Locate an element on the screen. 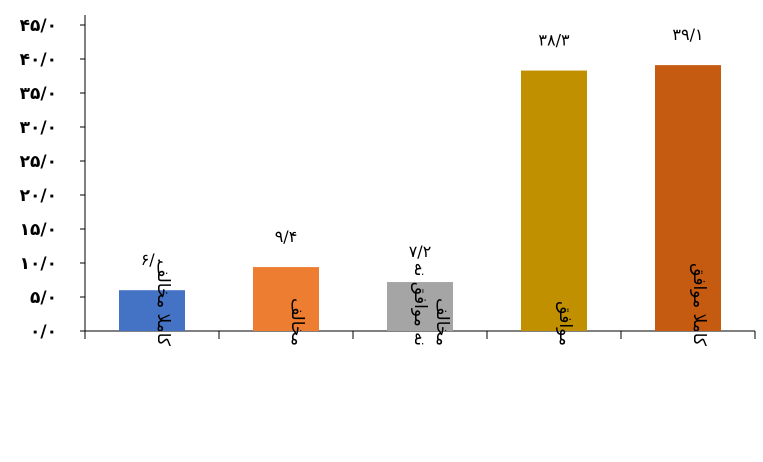 The image size is (763, 462). category-label: موافق is located at coordinates (565, 323).